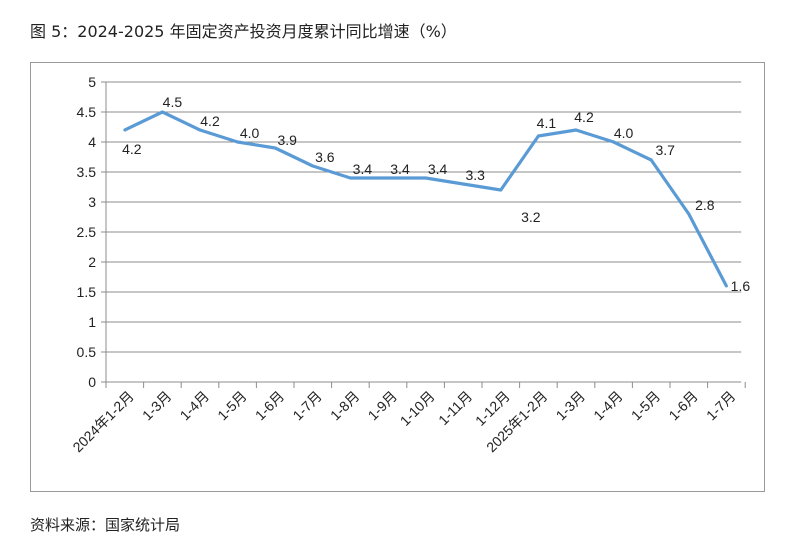  I want to click on y-tick-label: 4.5, so click(87, 112).